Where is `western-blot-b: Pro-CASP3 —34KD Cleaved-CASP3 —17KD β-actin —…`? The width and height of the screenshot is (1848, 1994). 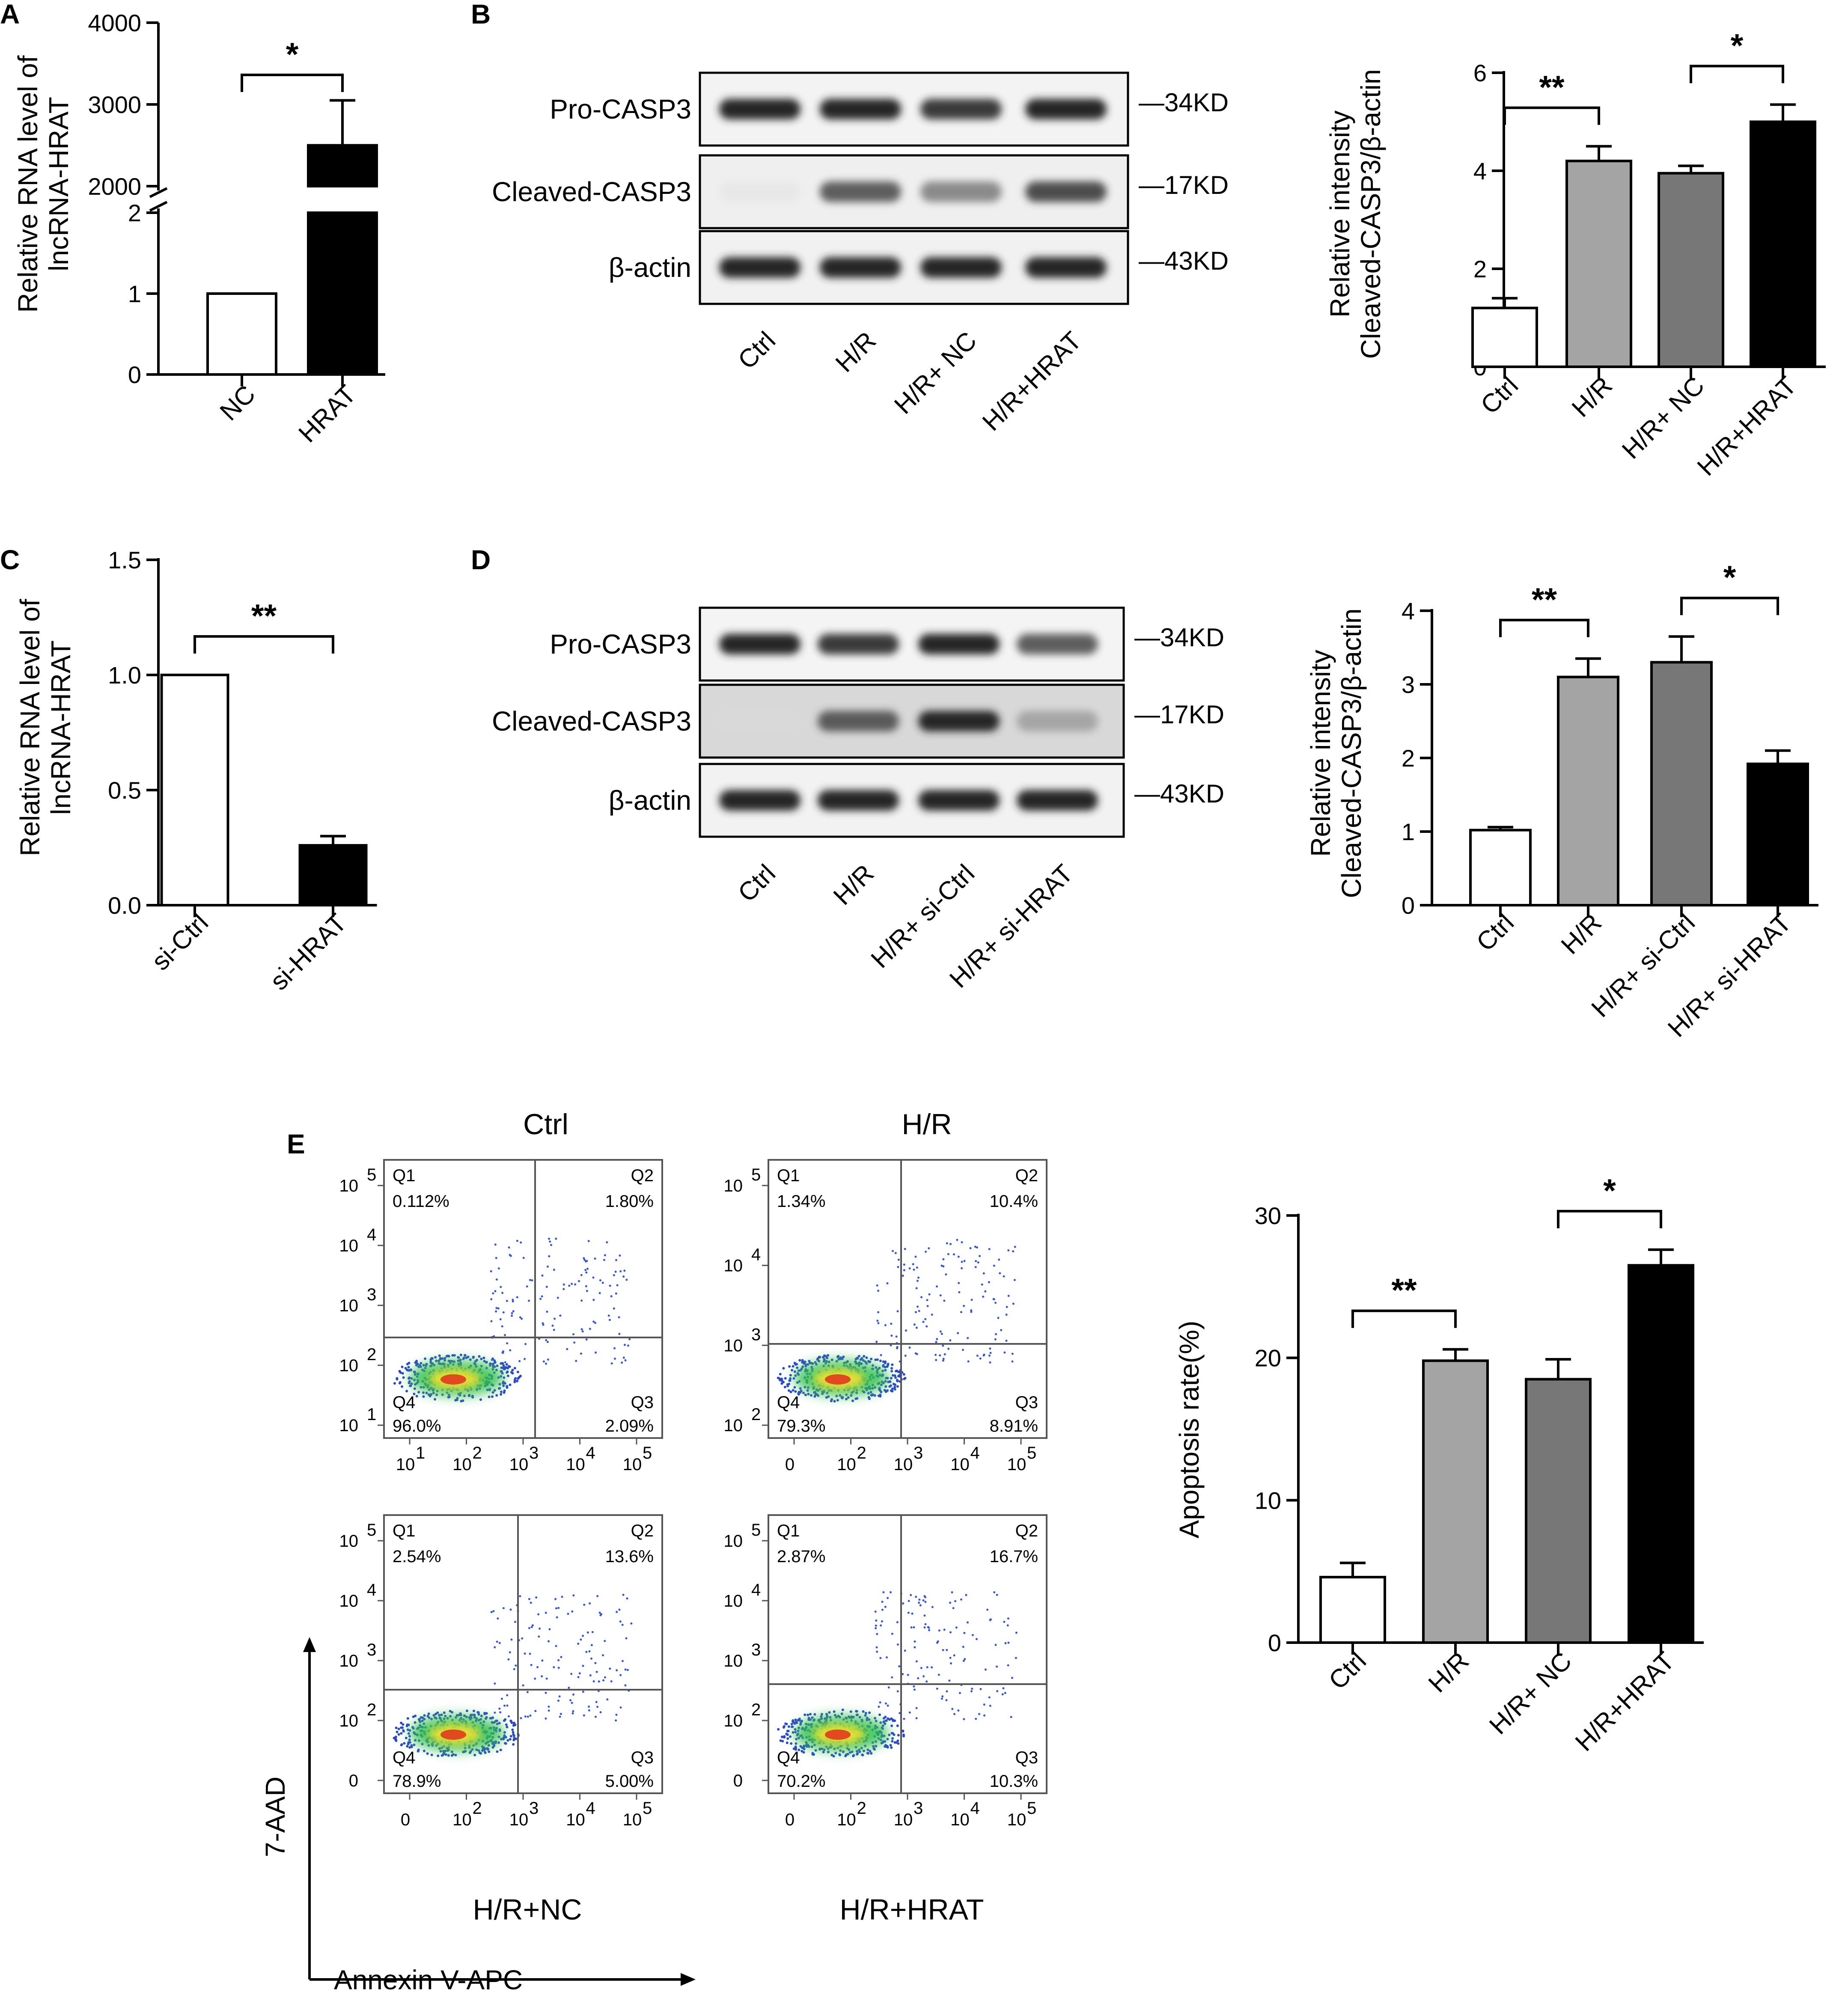
western-blot-b: Pro-CASP3 —34KD Cleaved-CASP3 —17KD β-actin —… is located at coordinates (860, 254).